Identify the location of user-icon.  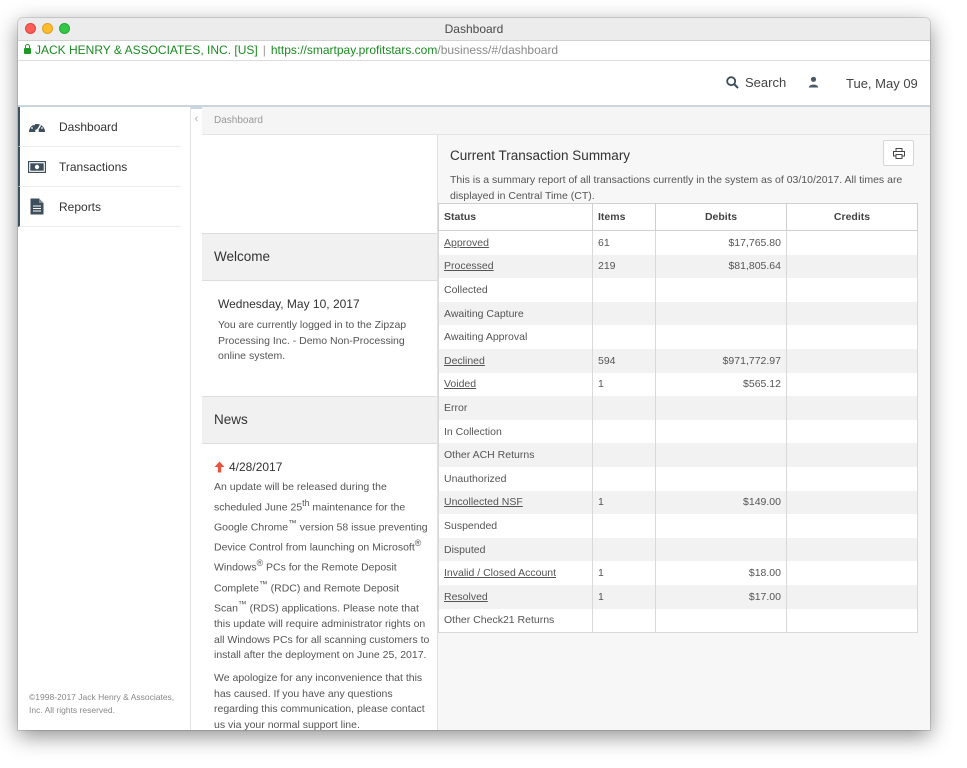
(813, 82).